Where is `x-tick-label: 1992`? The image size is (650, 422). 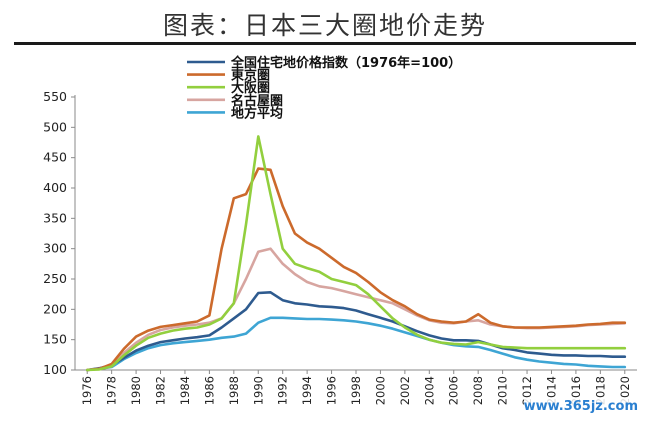
x-tick-label: 1992 is located at coordinates (283, 390).